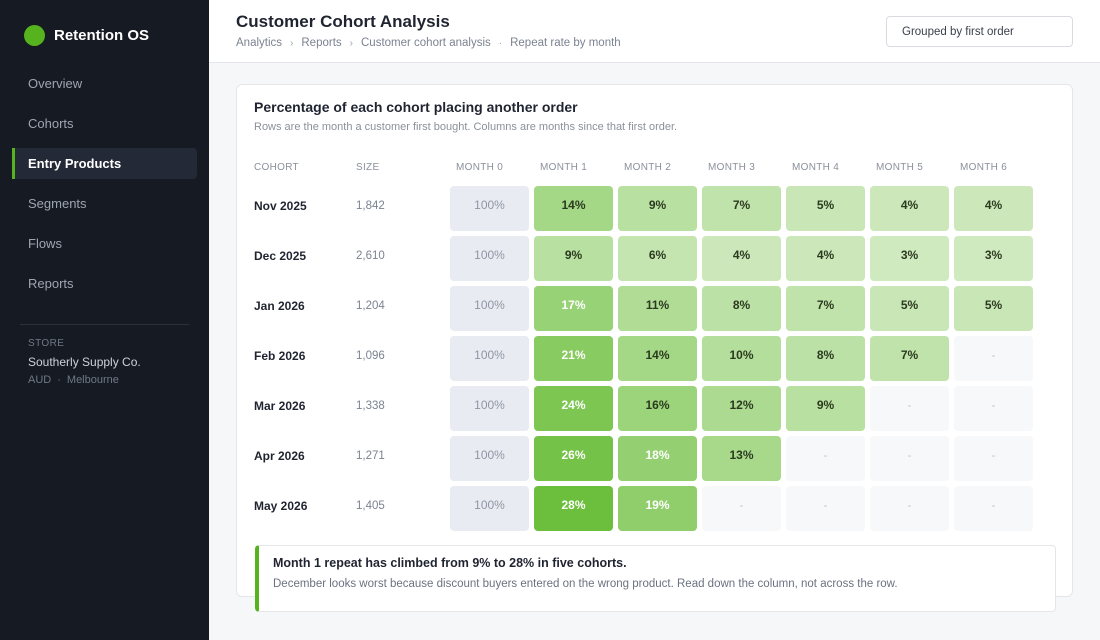 This screenshot has height=640, width=1100. Describe the element at coordinates (816, 167) in the screenshot. I see `column-header: MONTH 4` at that location.